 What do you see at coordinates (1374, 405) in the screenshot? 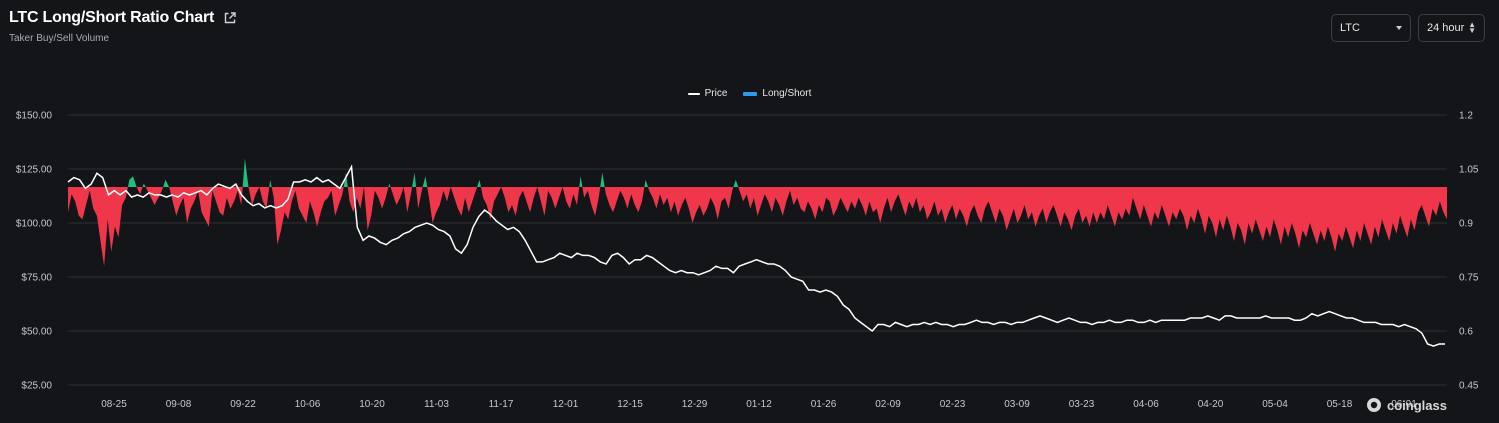
I see `coinglass-logo-icon` at bounding box center [1374, 405].